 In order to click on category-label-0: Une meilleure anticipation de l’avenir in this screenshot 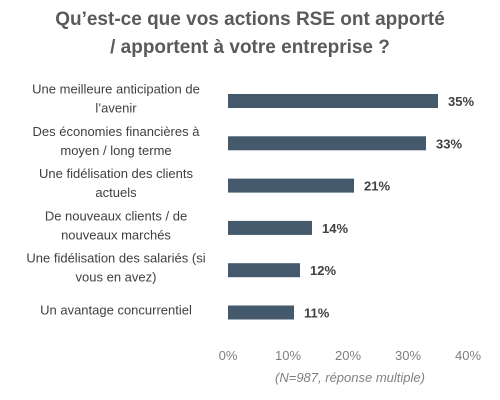, I will do `click(116, 99)`.